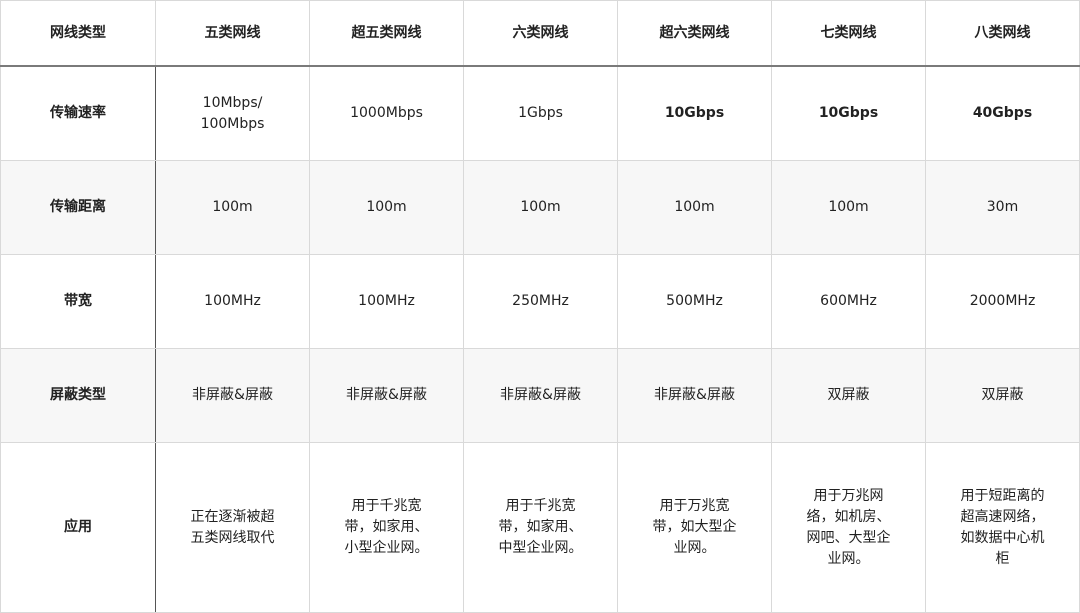  I want to click on row-label: 传输距离, so click(78, 207).